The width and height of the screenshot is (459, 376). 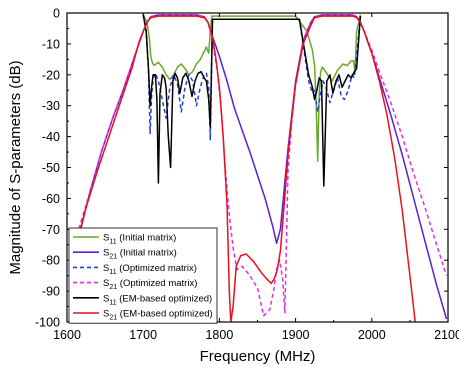 I want to click on y-tick-label: -100, so click(x=47, y=323).